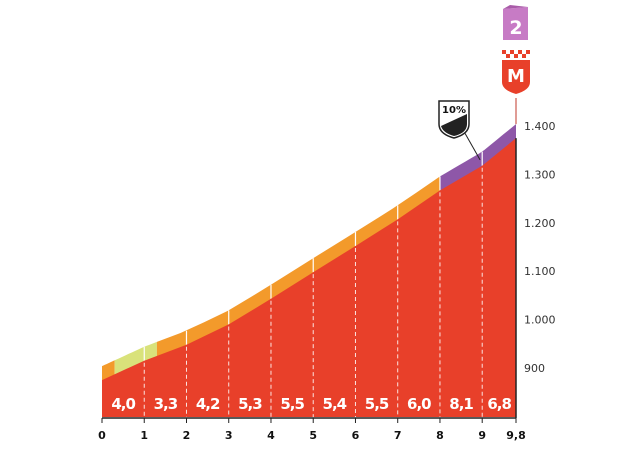 The height and width of the screenshot is (449, 623). I want to click on segment-grade-2: 4,2, so click(208, 404).